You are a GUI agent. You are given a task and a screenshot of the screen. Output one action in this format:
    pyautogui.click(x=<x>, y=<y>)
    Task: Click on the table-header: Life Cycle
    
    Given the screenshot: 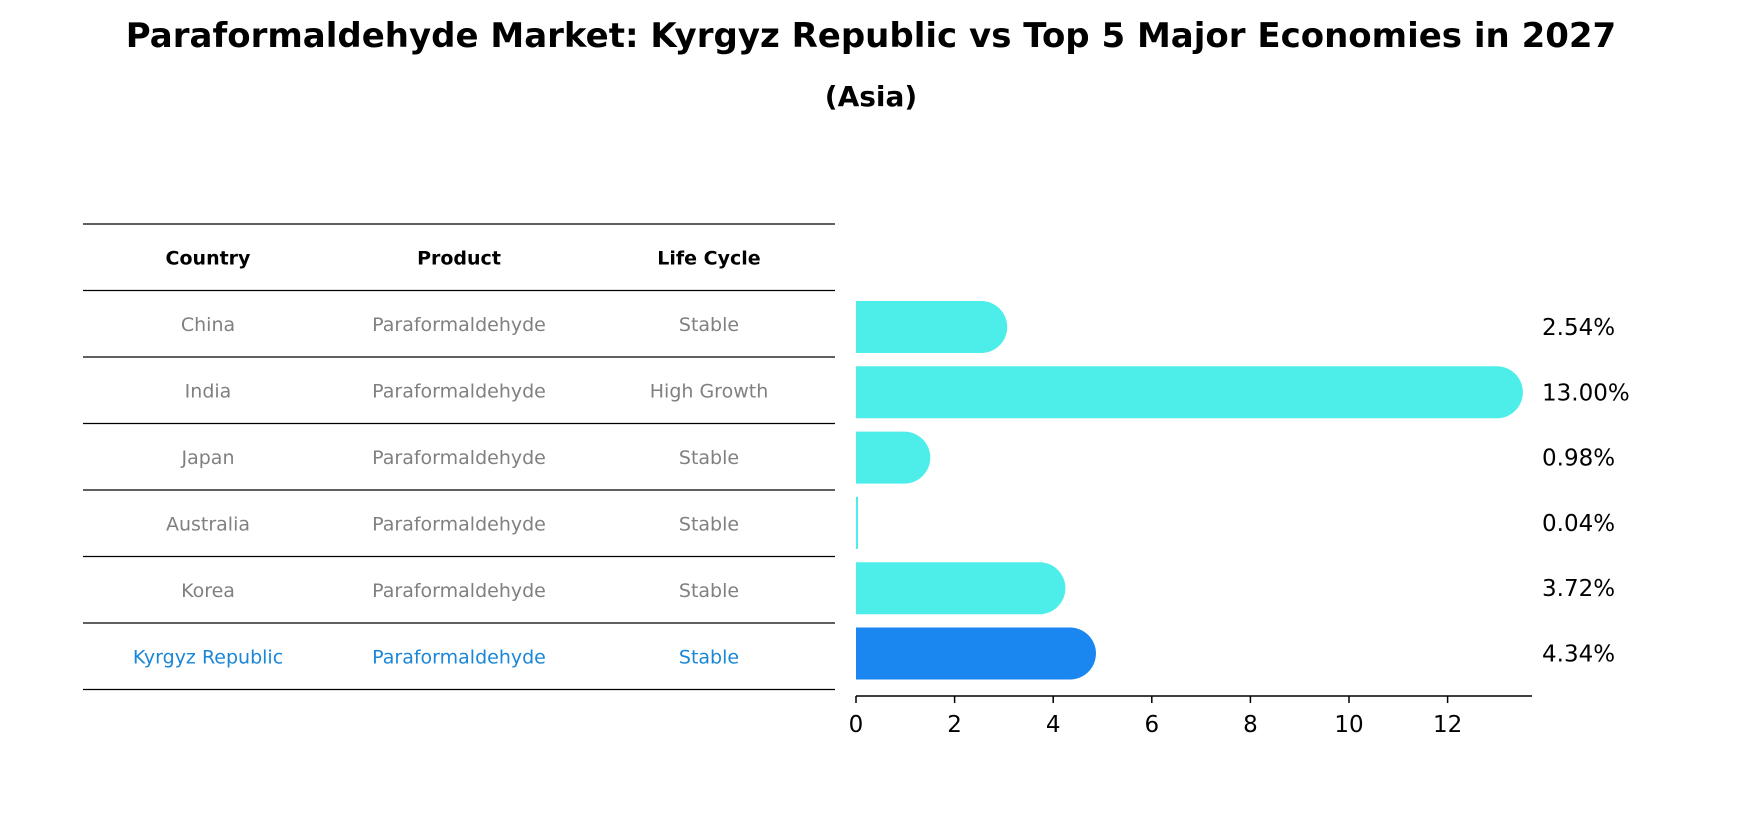 What is the action you would take?
    pyautogui.click(x=708, y=258)
    